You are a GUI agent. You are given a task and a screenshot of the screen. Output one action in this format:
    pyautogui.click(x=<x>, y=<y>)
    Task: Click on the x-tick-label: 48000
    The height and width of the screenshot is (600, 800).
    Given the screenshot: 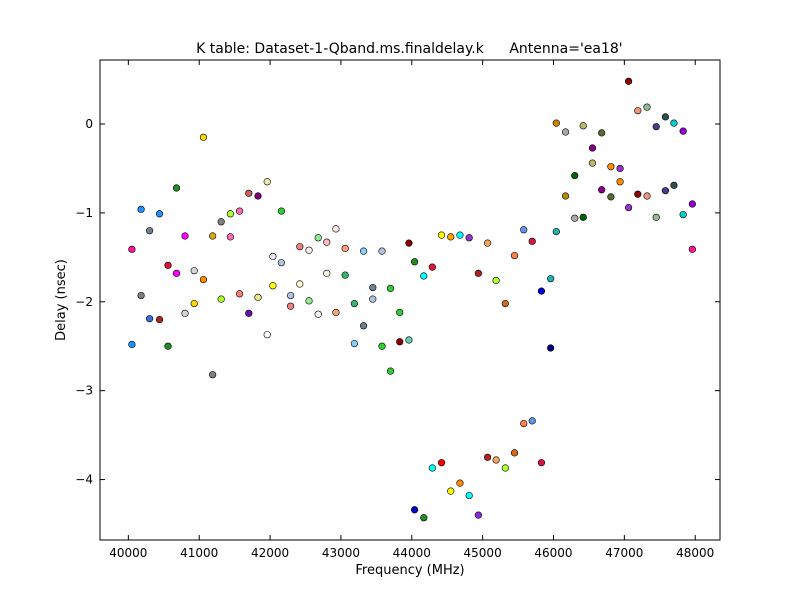 What is the action you would take?
    pyautogui.click(x=695, y=553)
    